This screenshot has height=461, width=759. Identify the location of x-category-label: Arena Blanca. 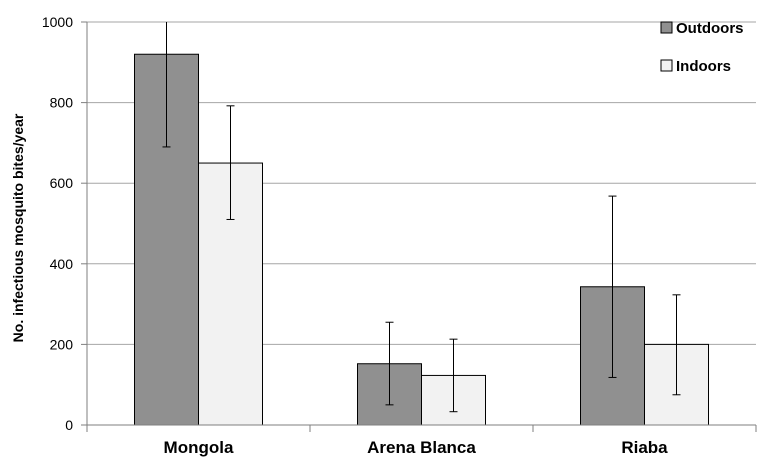
(421, 447).